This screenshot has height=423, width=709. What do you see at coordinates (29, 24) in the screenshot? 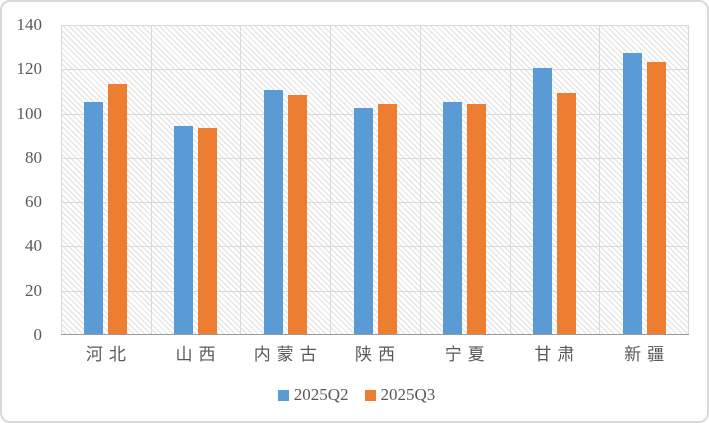
I see `y-axis-label: 140` at bounding box center [29, 24].